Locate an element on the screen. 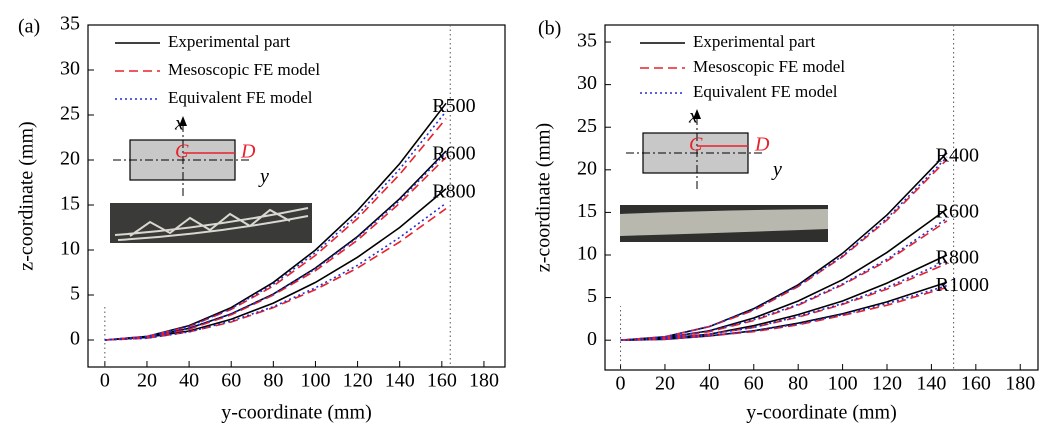 The height and width of the screenshot is (433, 1056). inset-b is located at coordinates (724, 175).